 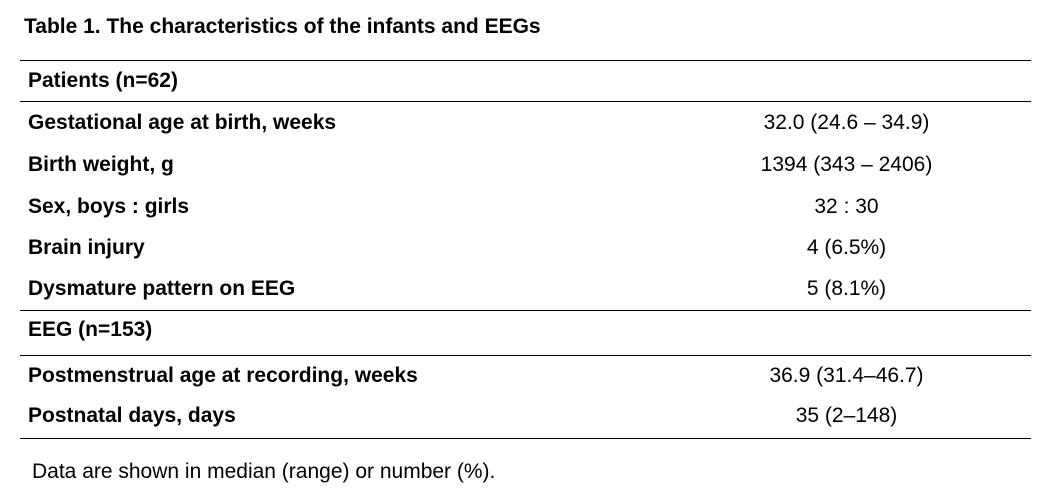 What do you see at coordinates (525, 60) in the screenshot?
I see `table-top-rule` at bounding box center [525, 60].